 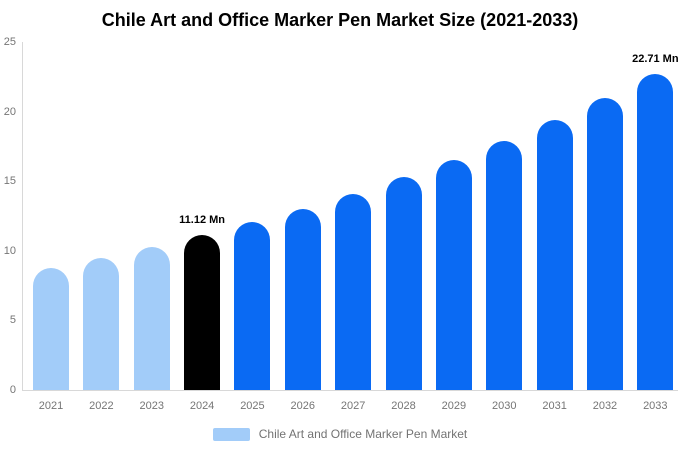 What do you see at coordinates (9, 42) in the screenshot?
I see `y-tick-label-25: 25` at bounding box center [9, 42].